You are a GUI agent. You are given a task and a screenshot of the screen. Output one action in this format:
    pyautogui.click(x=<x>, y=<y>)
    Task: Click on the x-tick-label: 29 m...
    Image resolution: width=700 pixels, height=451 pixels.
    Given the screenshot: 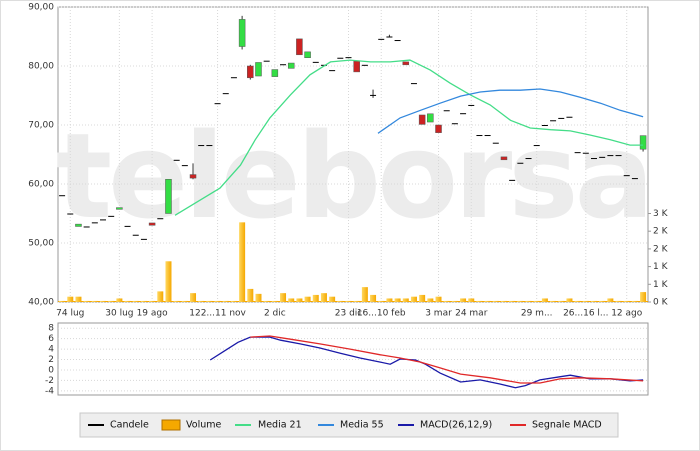 What is the action you would take?
    pyautogui.click(x=537, y=314)
    